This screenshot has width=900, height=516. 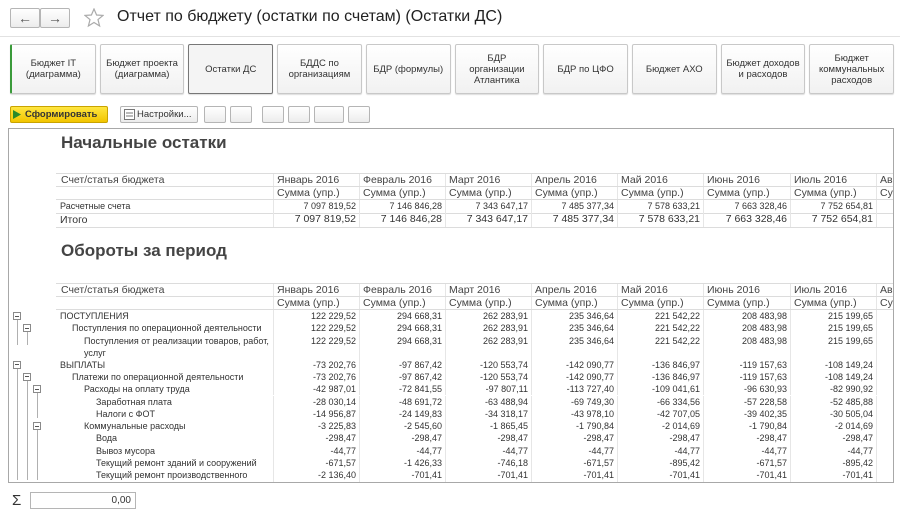 I want to click on variant-tab: Бюджет проекта (диаграмма), so click(x=142, y=69).